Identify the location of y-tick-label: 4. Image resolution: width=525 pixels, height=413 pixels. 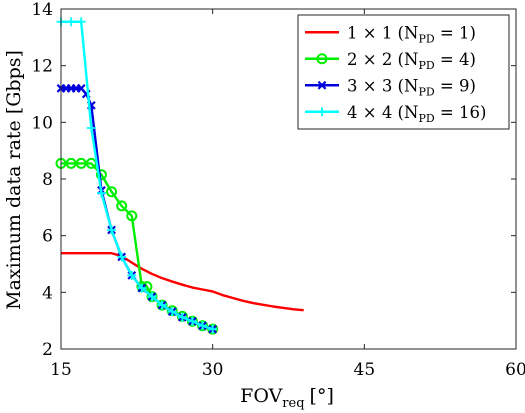
(47, 293).